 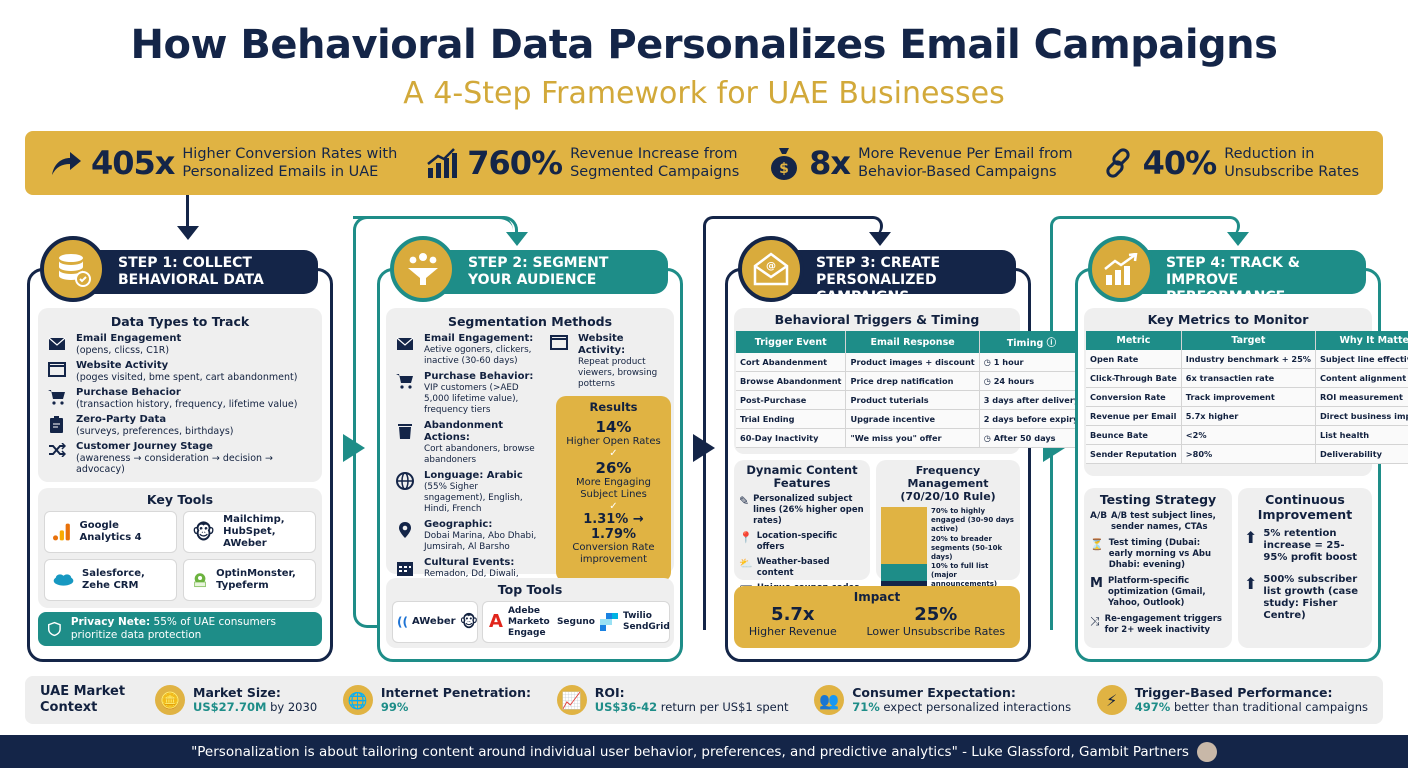 What do you see at coordinates (110, 580) in the screenshot?
I see `tool-salesforce: Salesforce, Zehe CRM` at bounding box center [110, 580].